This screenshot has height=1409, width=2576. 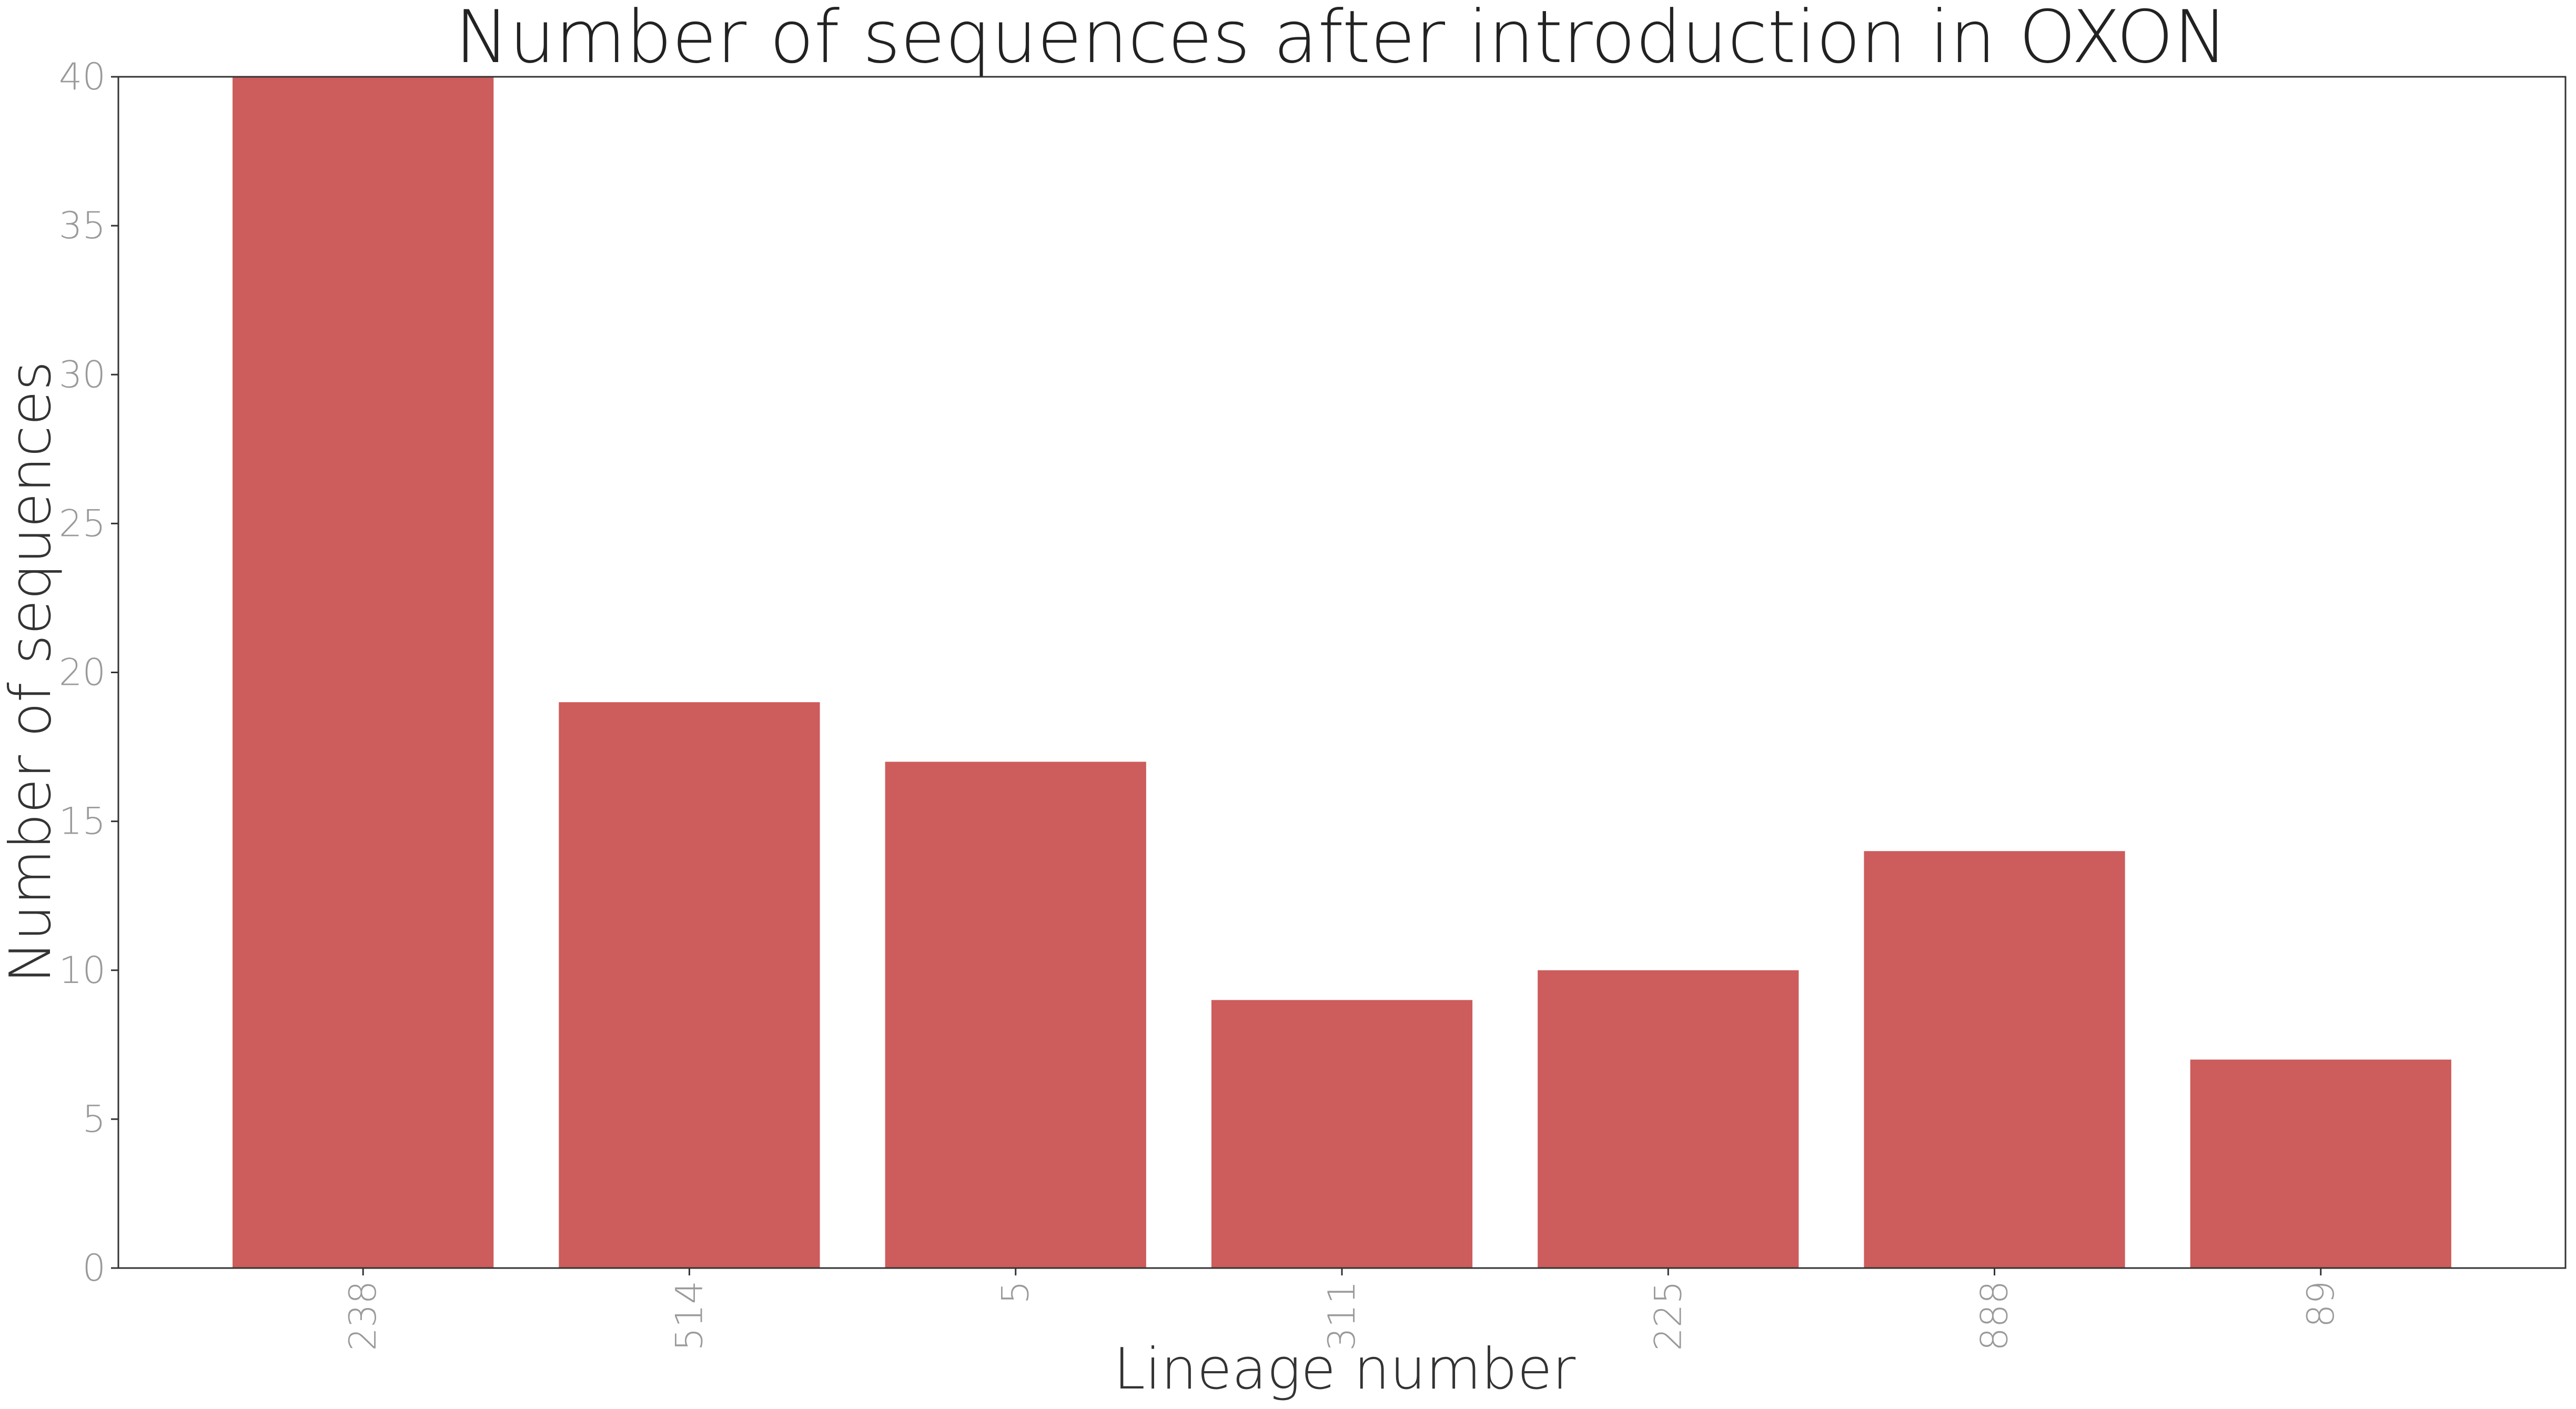 What do you see at coordinates (1015, 1292) in the screenshot?
I see `x-tick-label: 5` at bounding box center [1015, 1292].